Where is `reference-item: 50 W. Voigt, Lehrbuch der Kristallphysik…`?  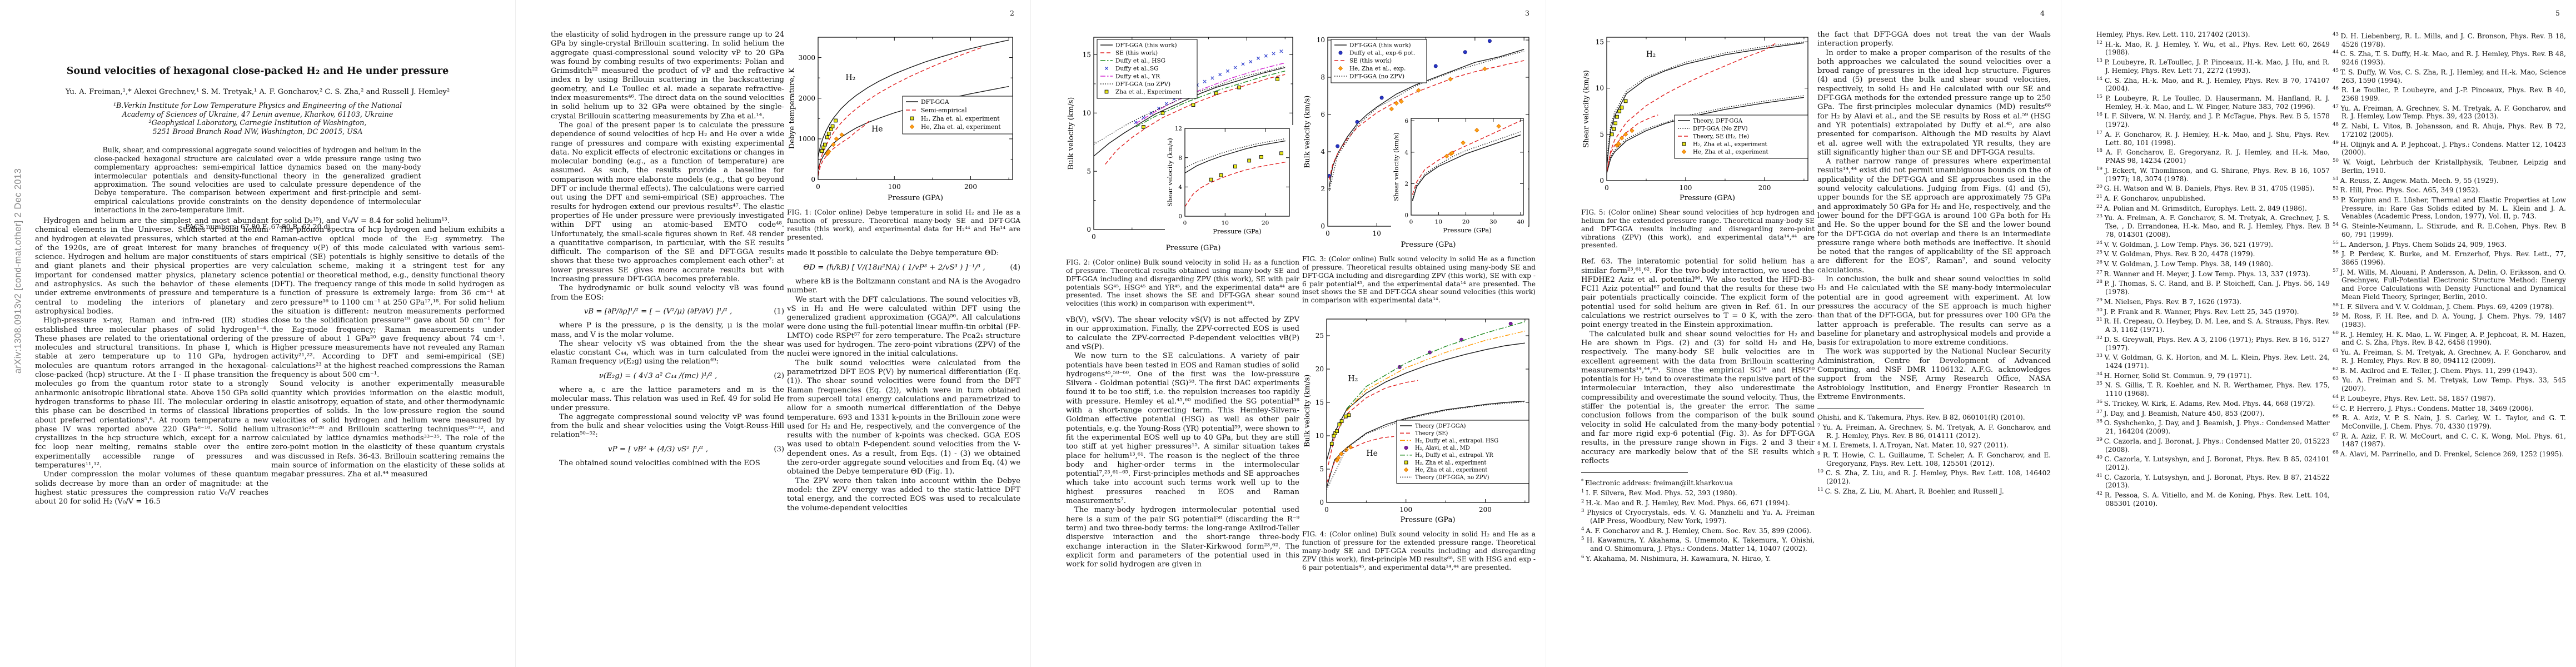 reference-item: 50 W. Voigt, Lehrbuch der Kristallphysik… is located at coordinates (2449, 166).